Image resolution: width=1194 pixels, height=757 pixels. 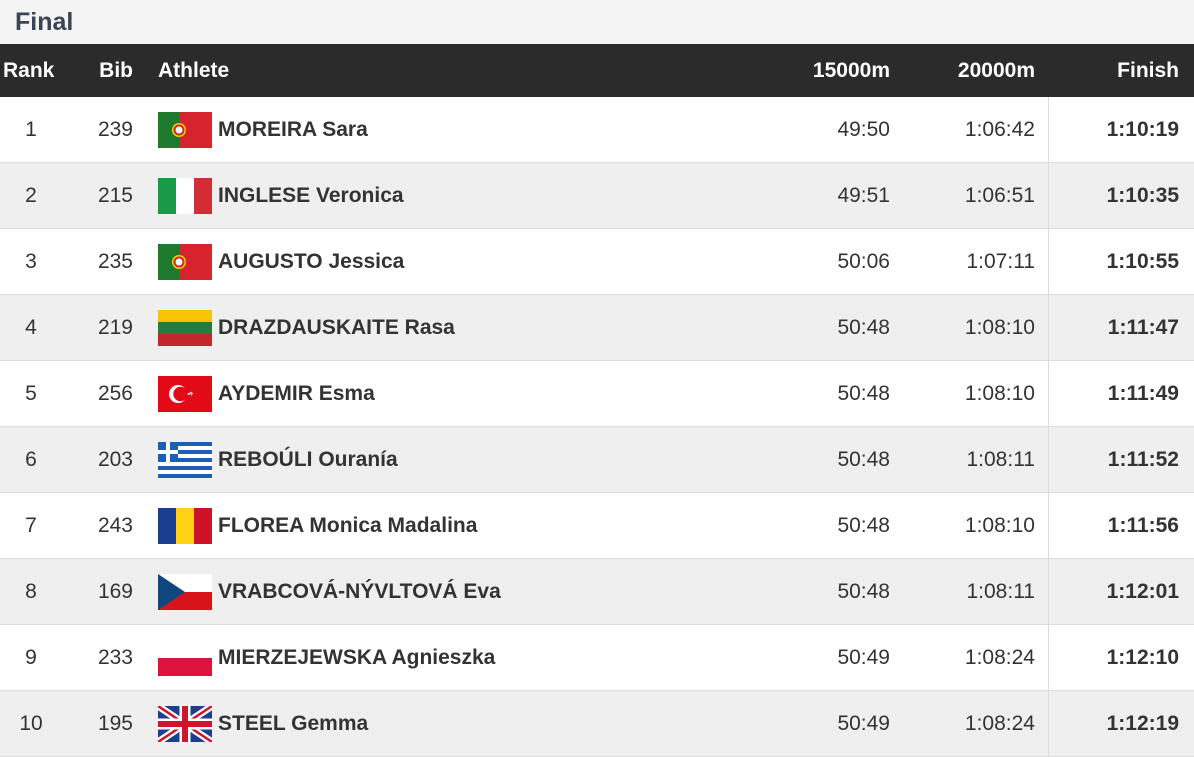 What do you see at coordinates (31, 459) in the screenshot?
I see `rank: 6` at bounding box center [31, 459].